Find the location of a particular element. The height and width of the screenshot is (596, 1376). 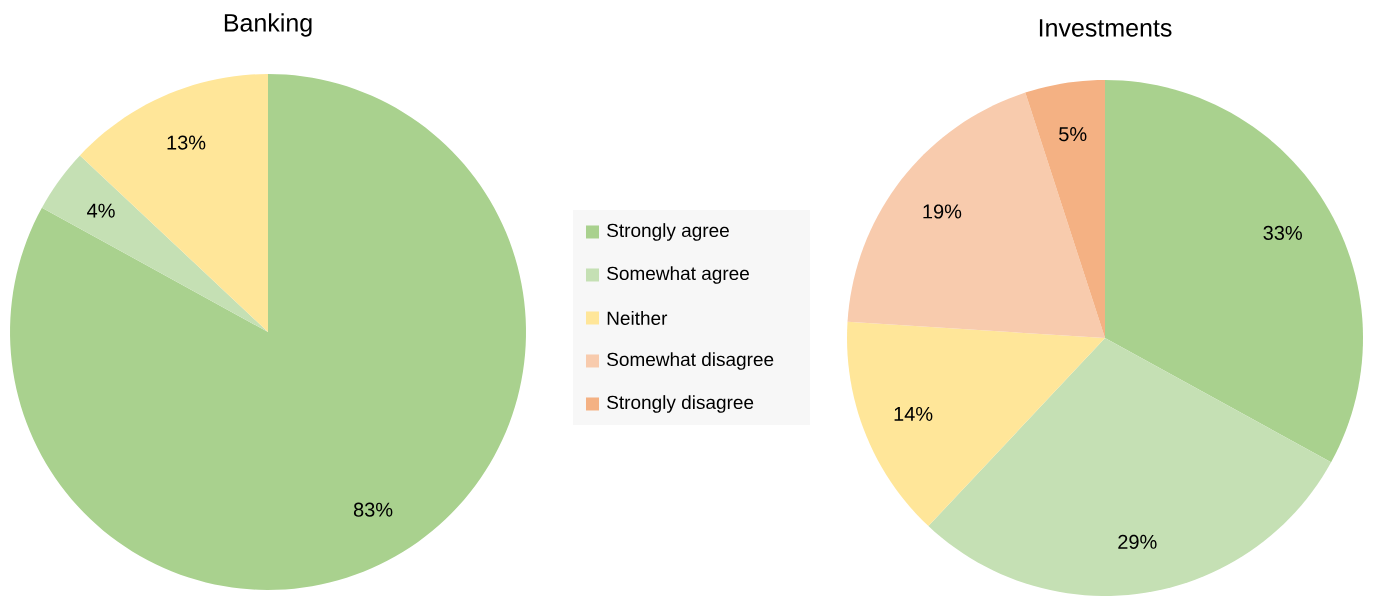

data-label: 4% is located at coordinates (101, 210).